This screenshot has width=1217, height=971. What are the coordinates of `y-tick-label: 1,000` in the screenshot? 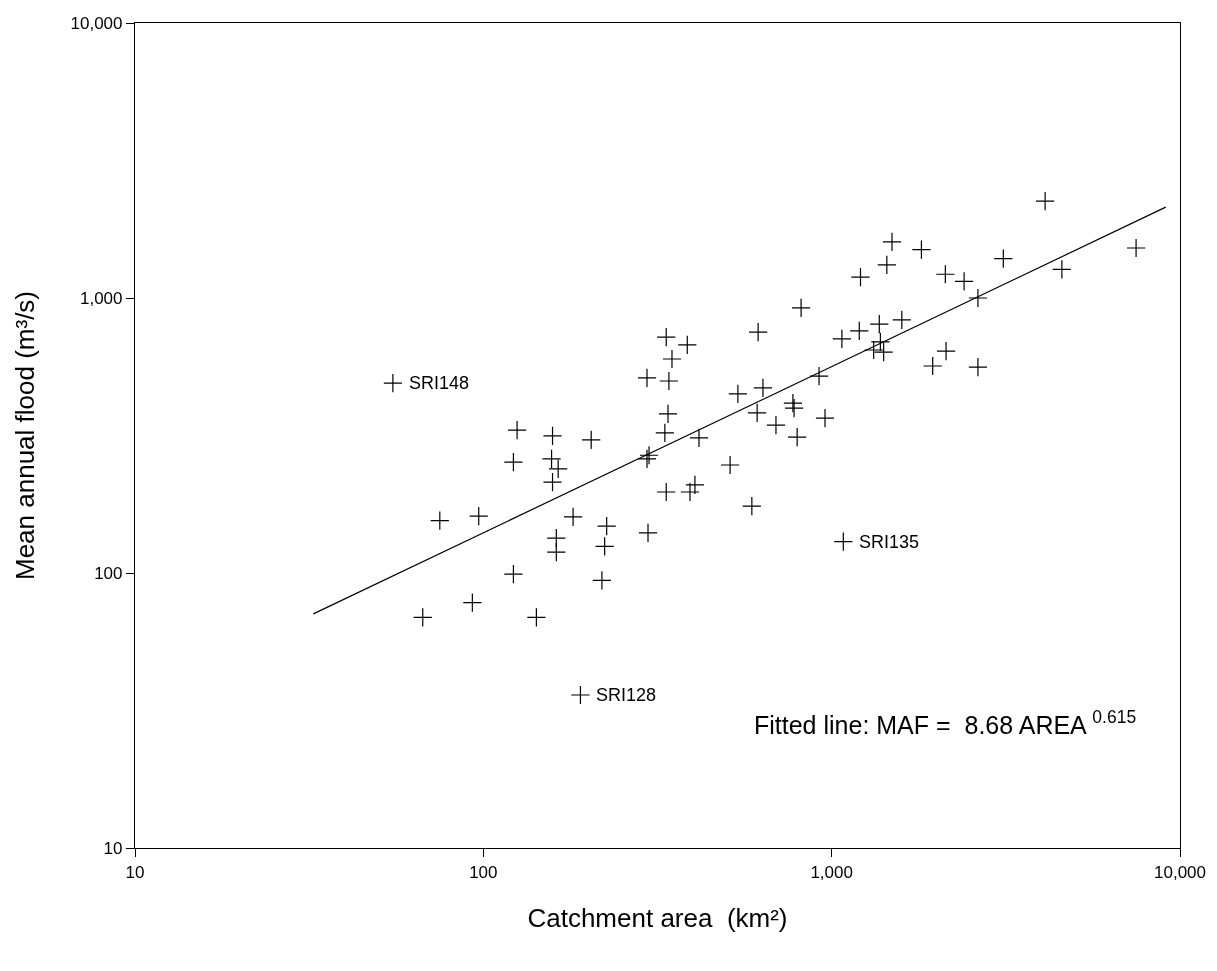 It's located at (101, 298).